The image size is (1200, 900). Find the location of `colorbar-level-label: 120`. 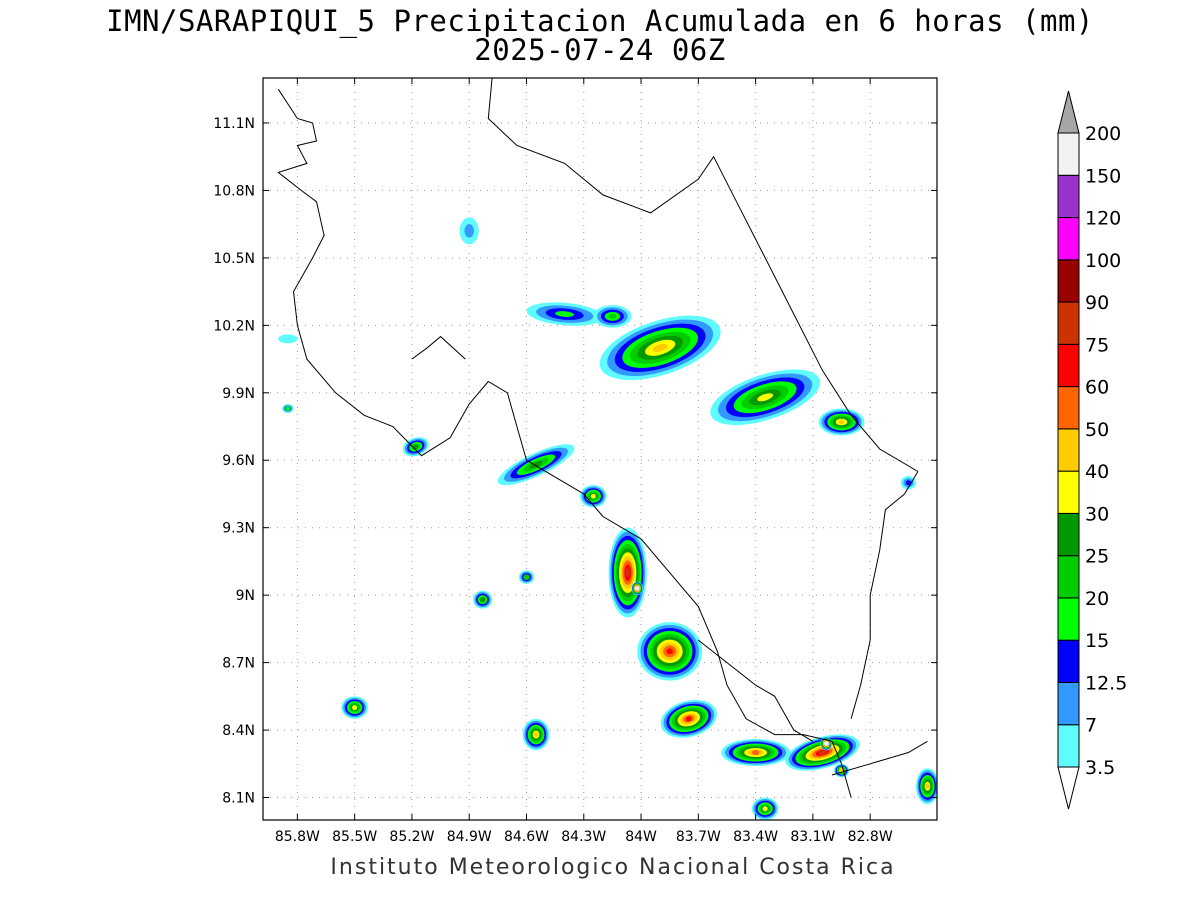

colorbar-level-label: 120 is located at coordinates (1103, 219).